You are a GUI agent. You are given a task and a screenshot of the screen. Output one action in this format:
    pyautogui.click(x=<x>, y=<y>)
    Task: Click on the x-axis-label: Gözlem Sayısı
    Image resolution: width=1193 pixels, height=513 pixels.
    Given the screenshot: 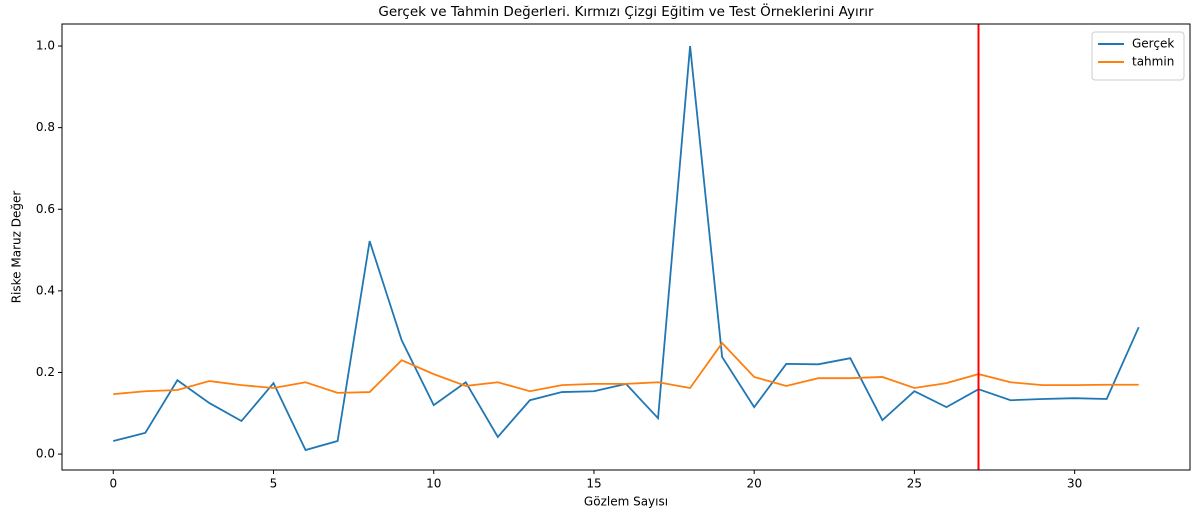 What is the action you would take?
    pyautogui.click(x=626, y=502)
    